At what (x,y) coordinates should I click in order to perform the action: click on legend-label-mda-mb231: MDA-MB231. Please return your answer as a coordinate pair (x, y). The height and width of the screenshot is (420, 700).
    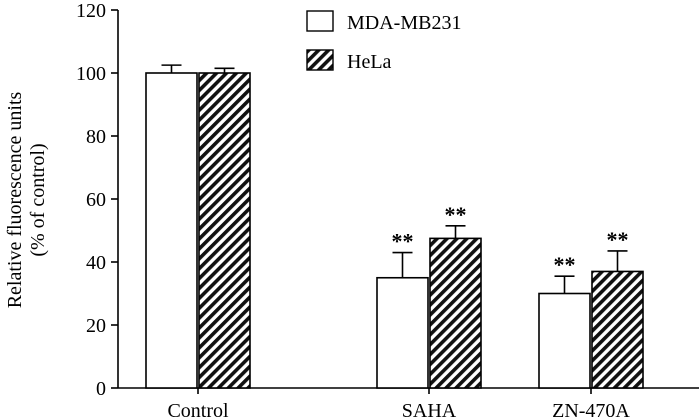
    Looking at the image, I should click on (404, 23).